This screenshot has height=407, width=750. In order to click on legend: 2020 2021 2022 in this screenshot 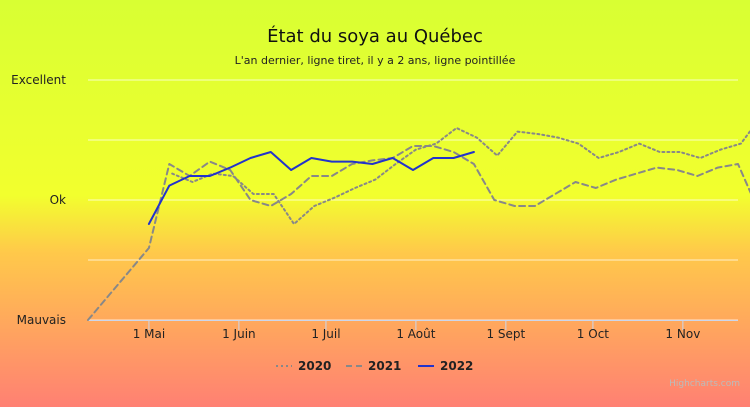, I will do `click(374, 366)`.